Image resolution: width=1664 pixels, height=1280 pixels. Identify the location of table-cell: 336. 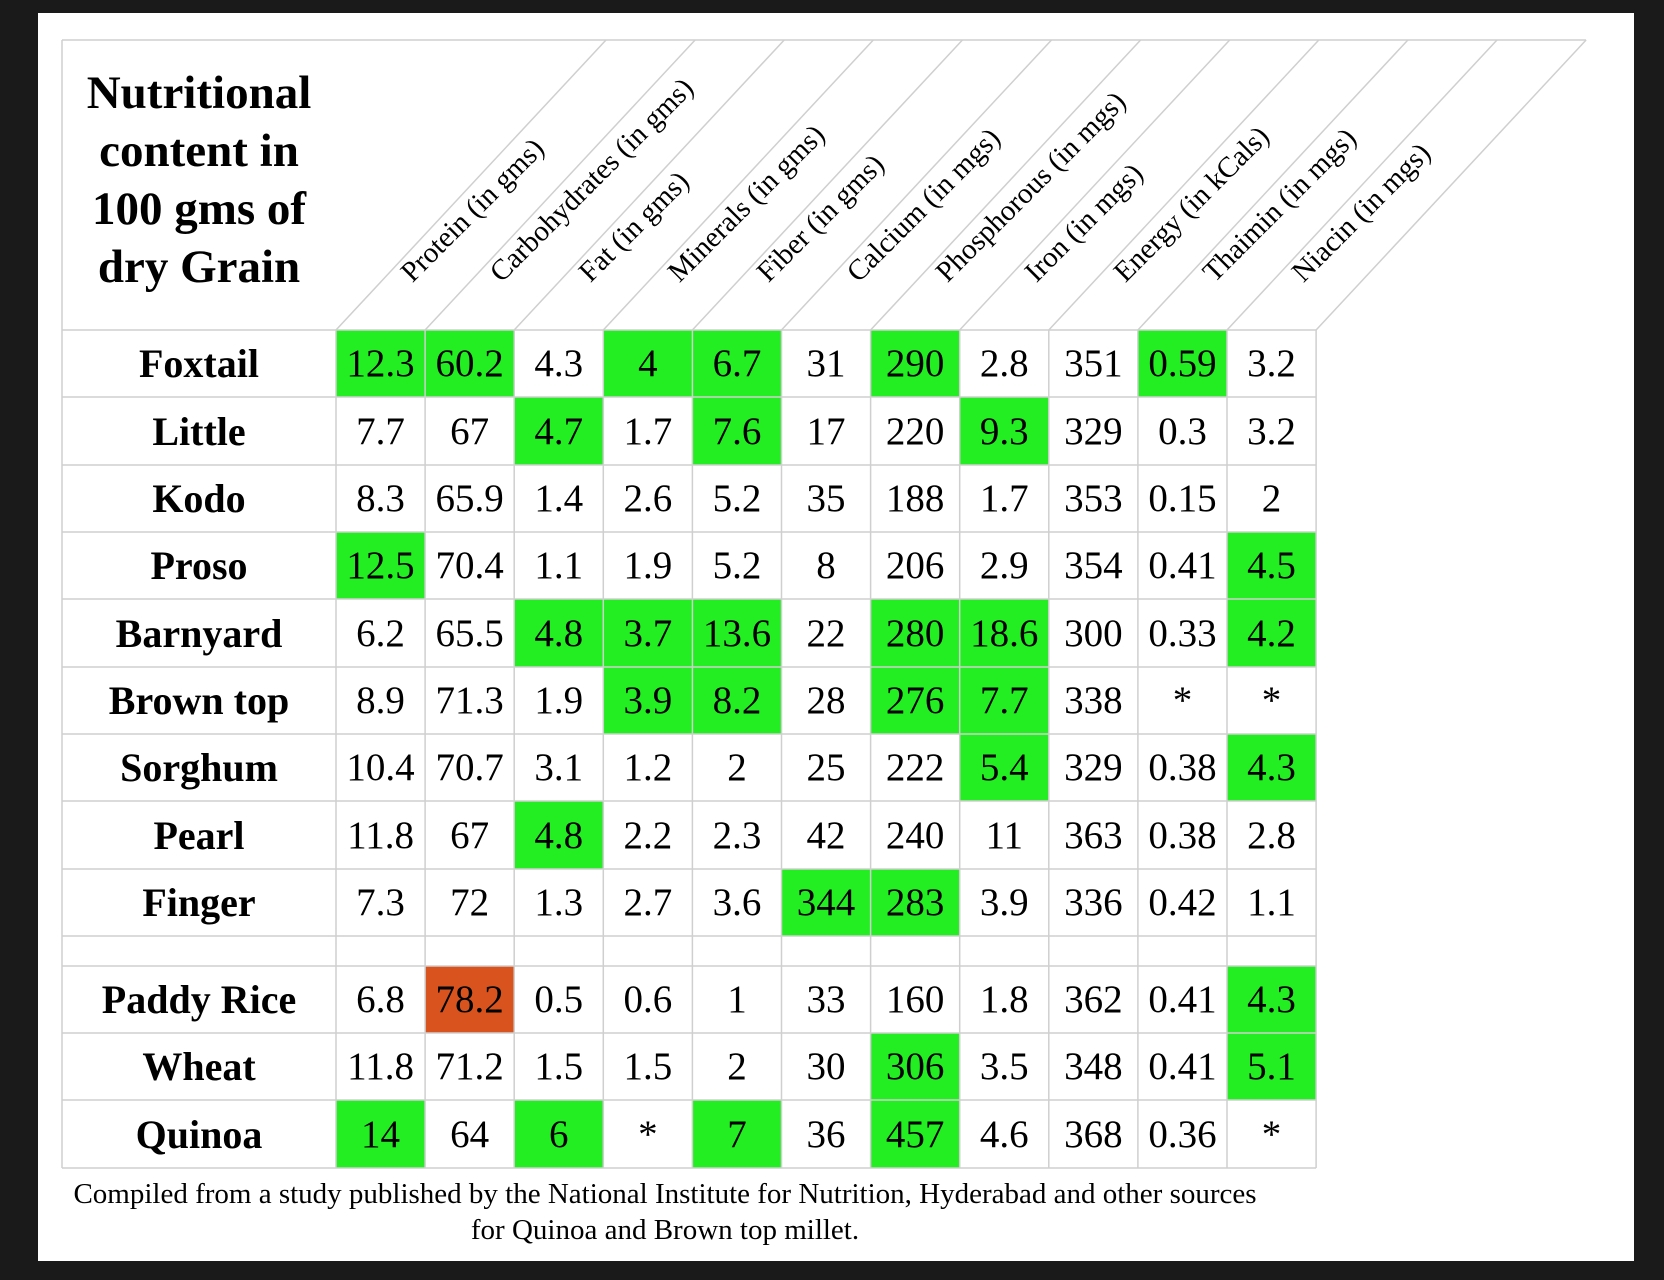
(1093, 902).